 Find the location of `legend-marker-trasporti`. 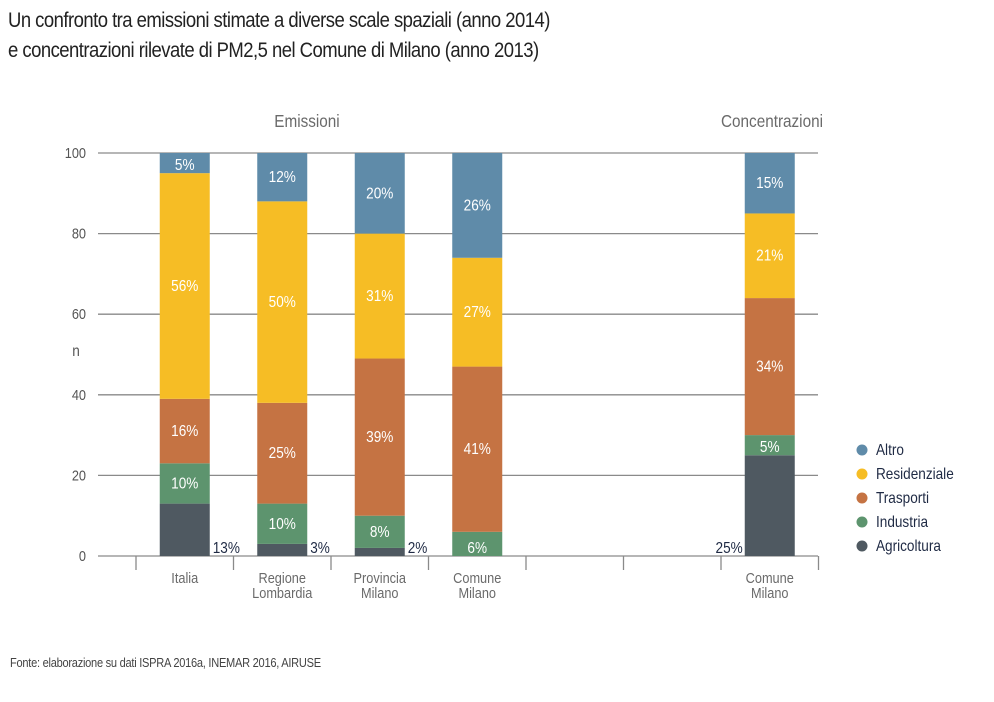

legend-marker-trasporti is located at coordinates (862, 498).